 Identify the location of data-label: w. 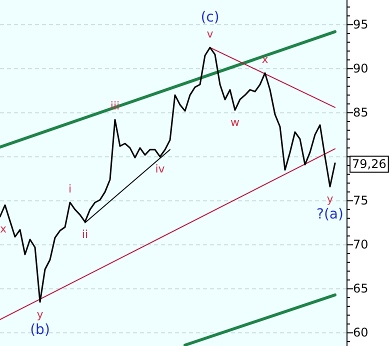
(235, 123).